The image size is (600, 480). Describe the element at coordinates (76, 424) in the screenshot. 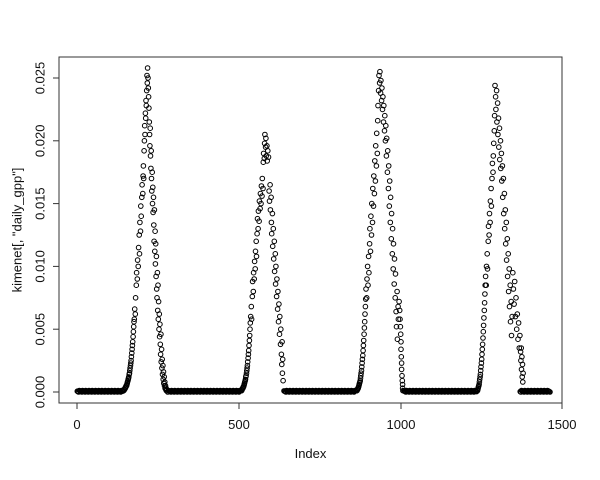

I see `x-tick-label: 0` at that location.